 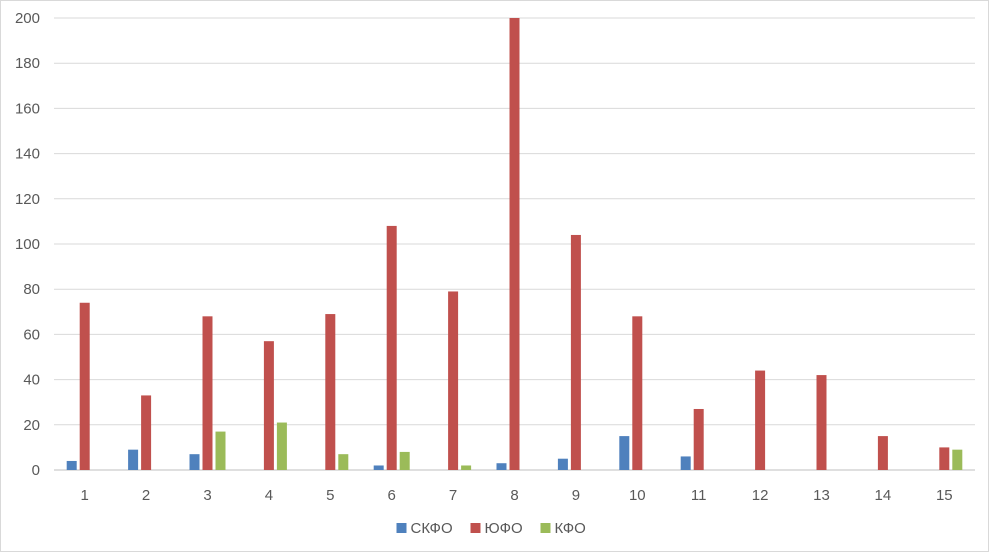 I want to click on x-tick-label: 8, so click(x=514, y=495).